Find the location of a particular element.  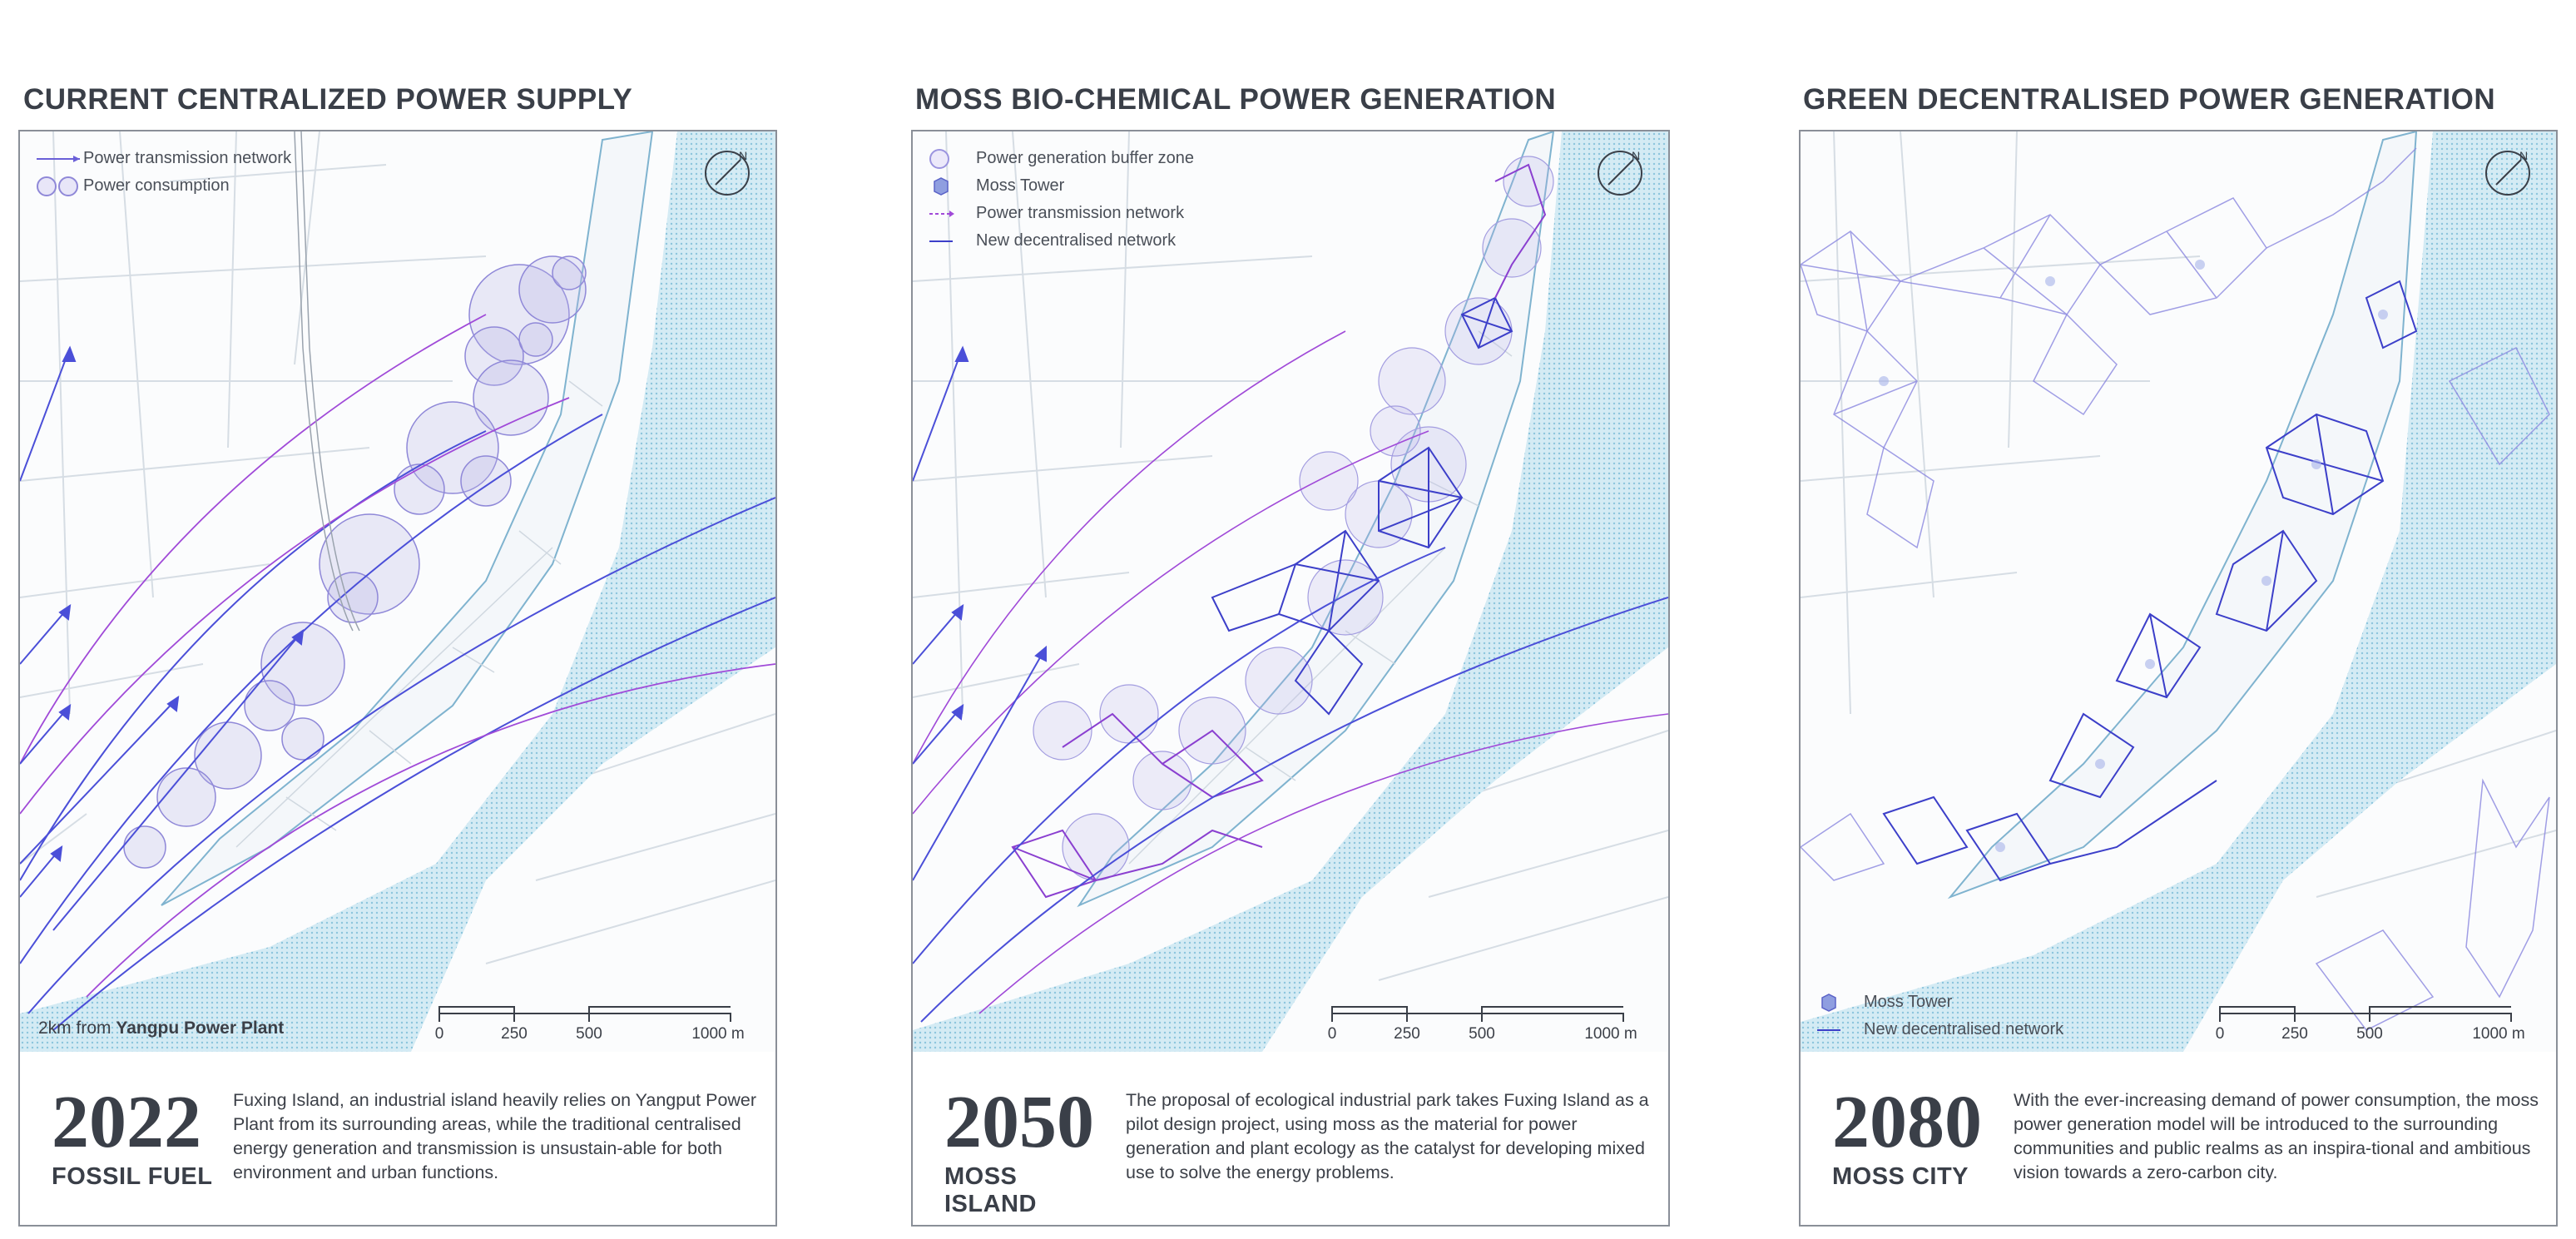

power-plant-name: Yangpu Power Plant is located at coordinates (201, 1028).